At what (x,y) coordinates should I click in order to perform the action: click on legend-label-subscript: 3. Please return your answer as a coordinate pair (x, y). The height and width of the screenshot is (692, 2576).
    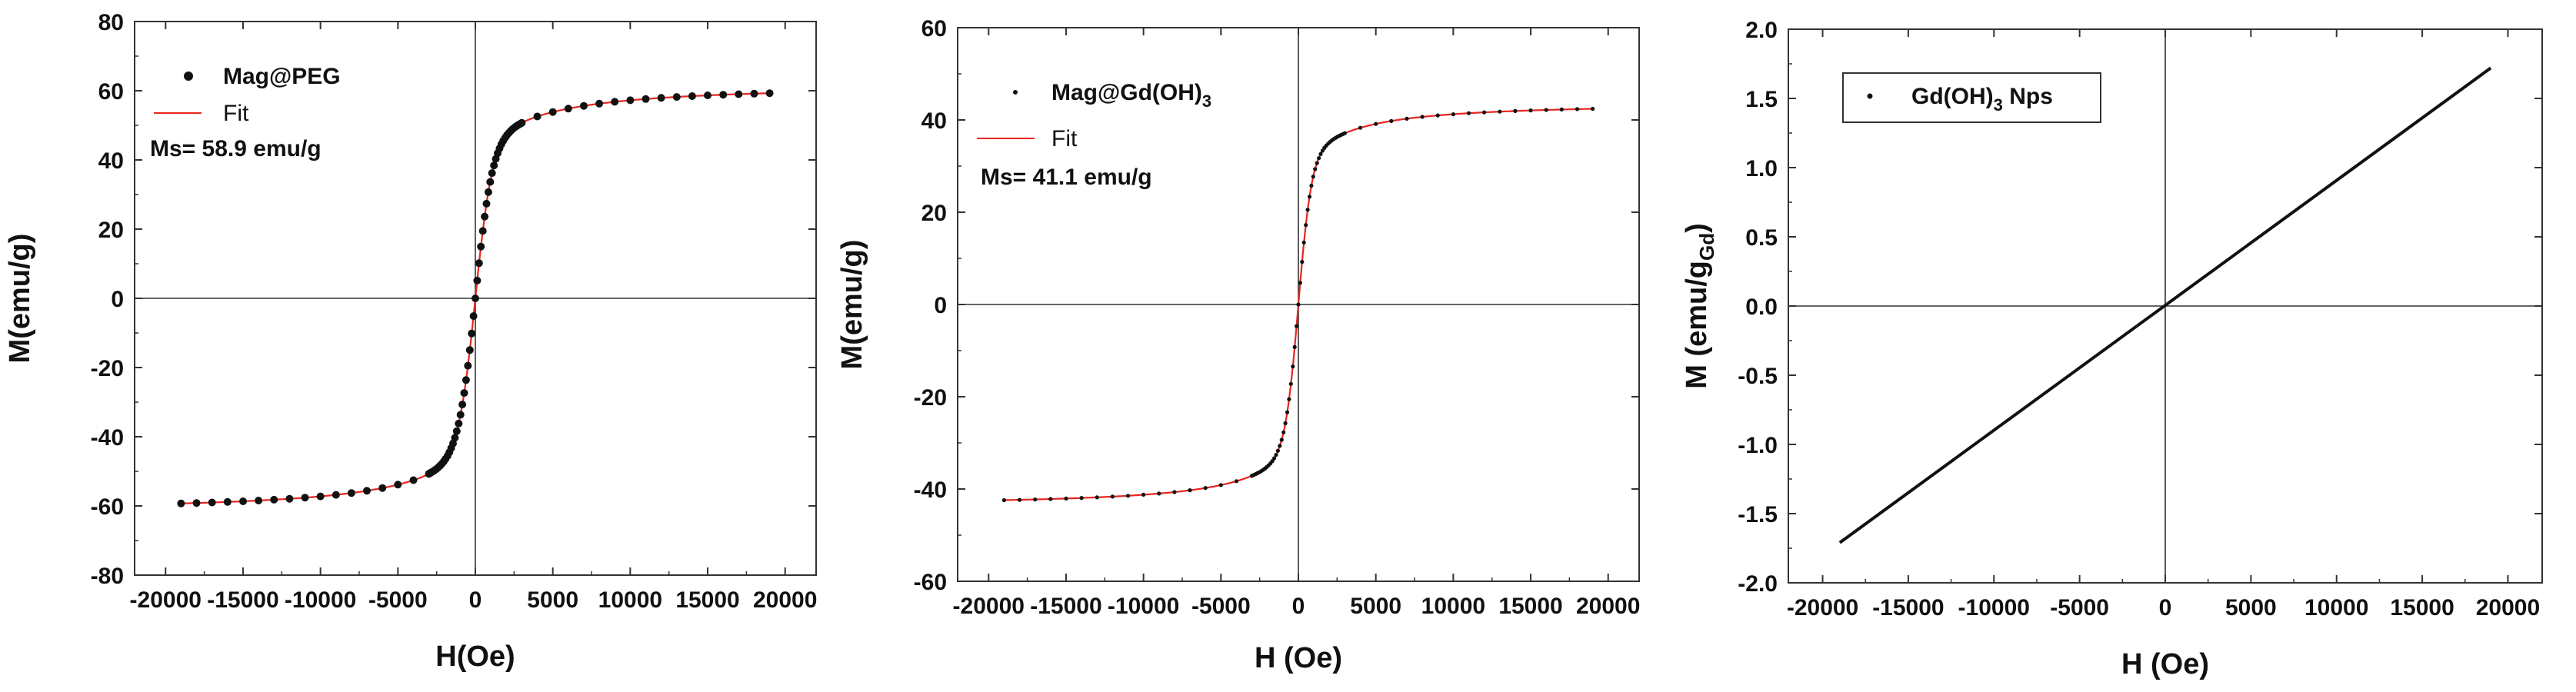
    Looking at the image, I should click on (1998, 105).